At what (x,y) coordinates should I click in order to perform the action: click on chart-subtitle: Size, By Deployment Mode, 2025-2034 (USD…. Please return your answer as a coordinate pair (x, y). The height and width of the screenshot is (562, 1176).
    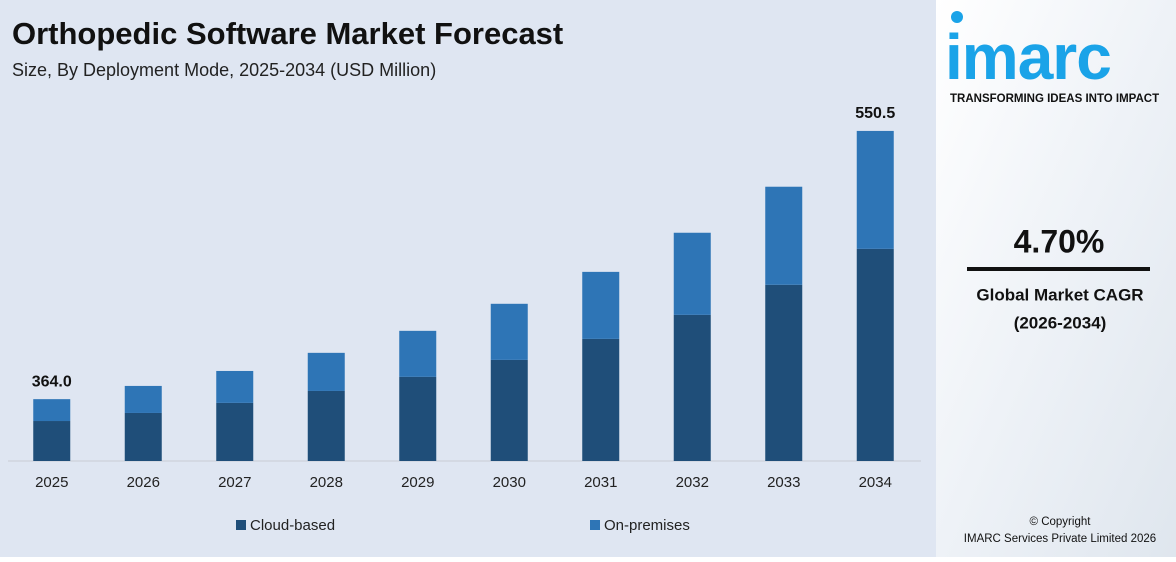
    Looking at the image, I should click on (224, 70).